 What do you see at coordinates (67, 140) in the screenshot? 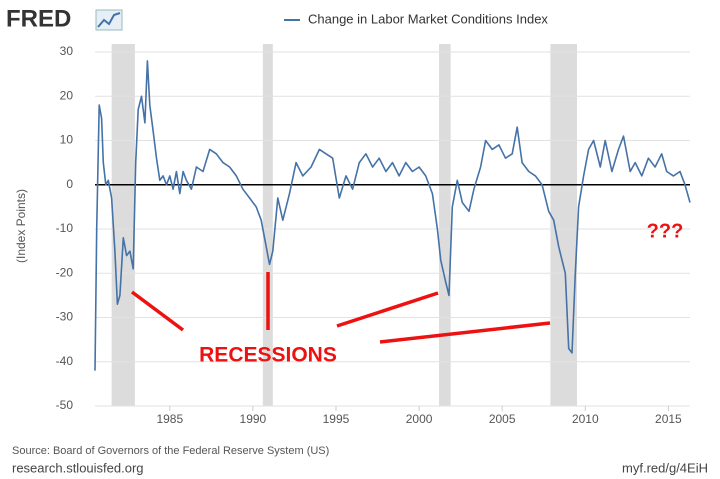
I see `y-tick-label: 10` at bounding box center [67, 140].